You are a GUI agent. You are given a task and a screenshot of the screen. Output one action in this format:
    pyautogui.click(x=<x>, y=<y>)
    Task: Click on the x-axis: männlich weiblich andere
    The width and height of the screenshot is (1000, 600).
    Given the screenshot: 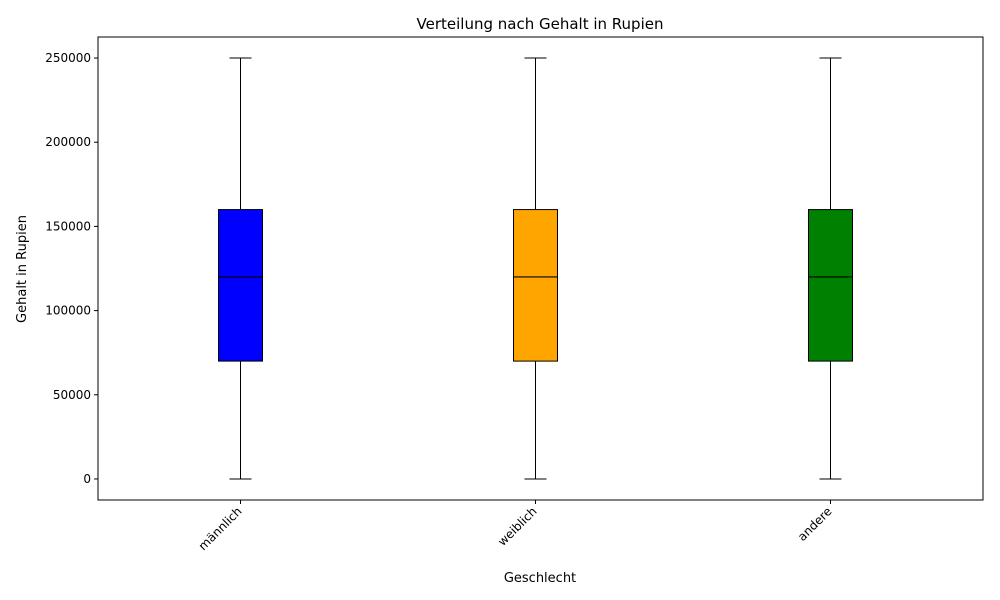 What is the action you would take?
    pyautogui.click(x=515, y=526)
    